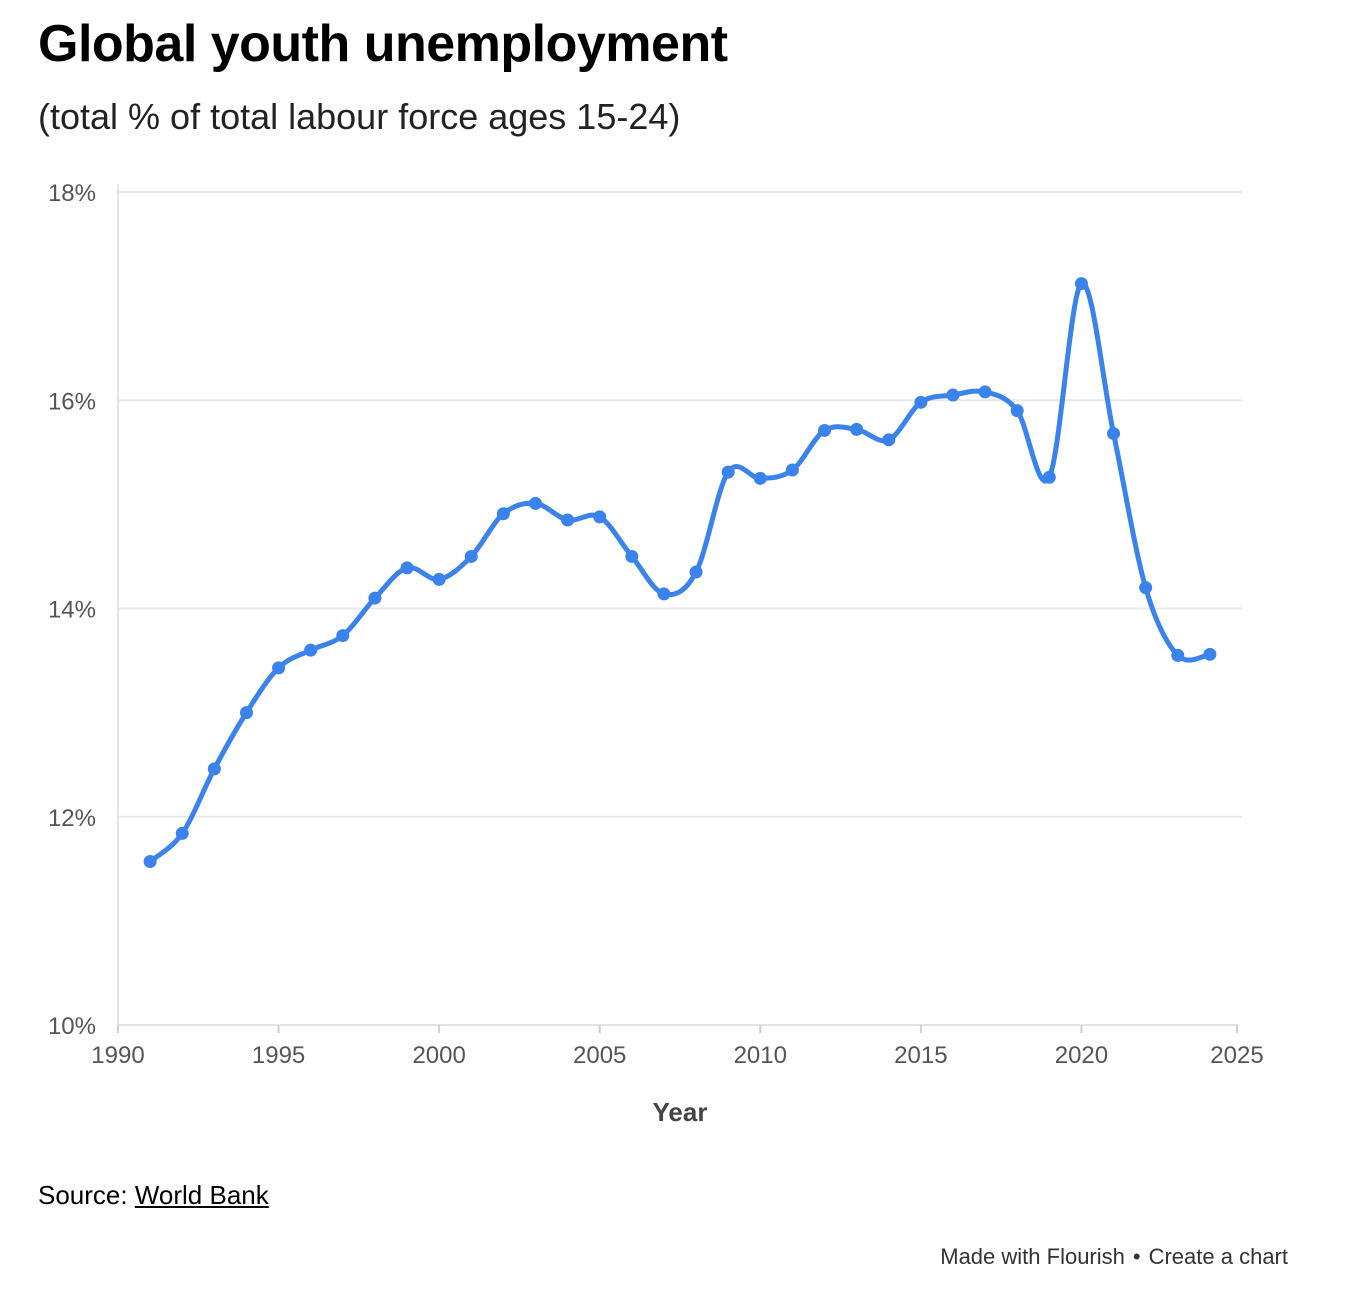  What do you see at coordinates (83, 1195) in the screenshot?
I see `source-prefix: Source:` at bounding box center [83, 1195].